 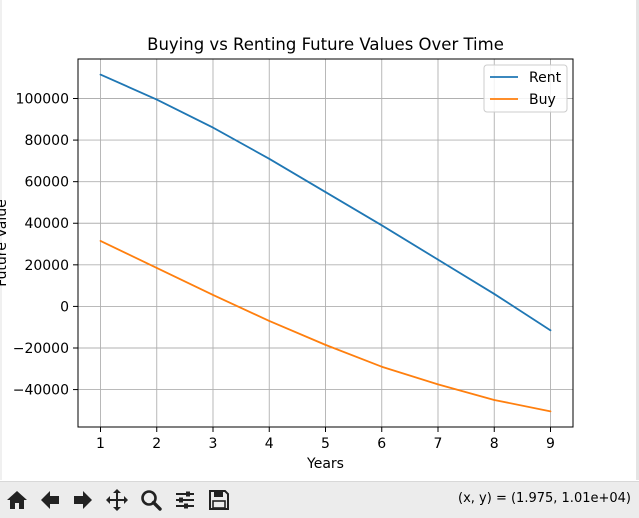 What do you see at coordinates (156, 444) in the screenshot?
I see `x-tick-label: 2` at bounding box center [156, 444].